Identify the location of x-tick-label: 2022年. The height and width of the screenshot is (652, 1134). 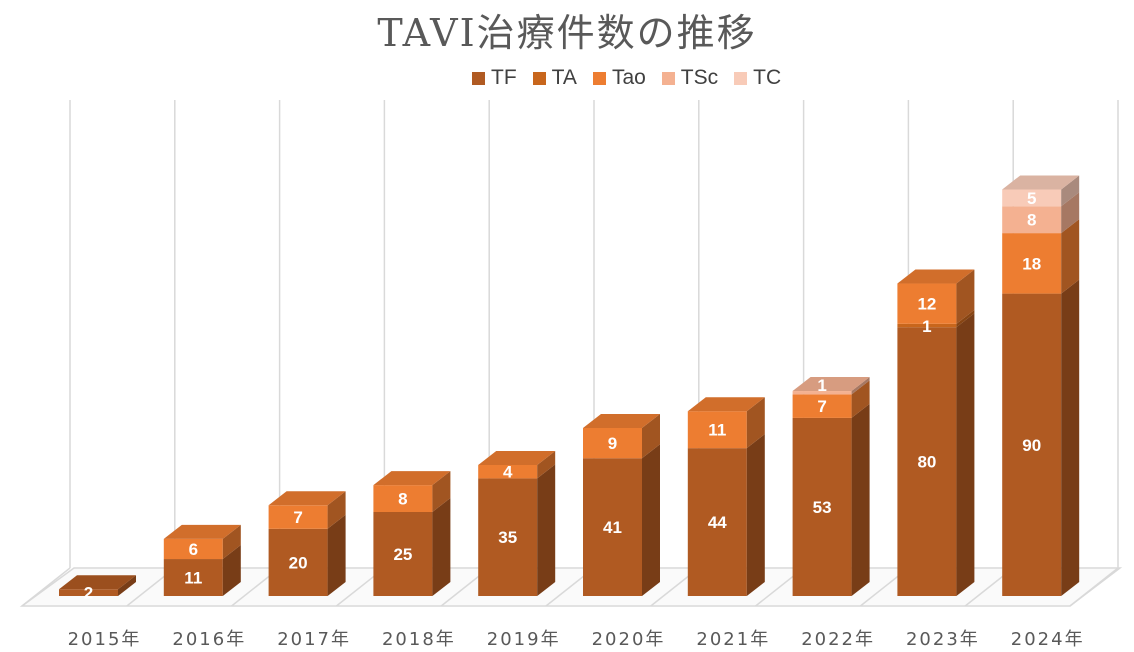
(838, 639).